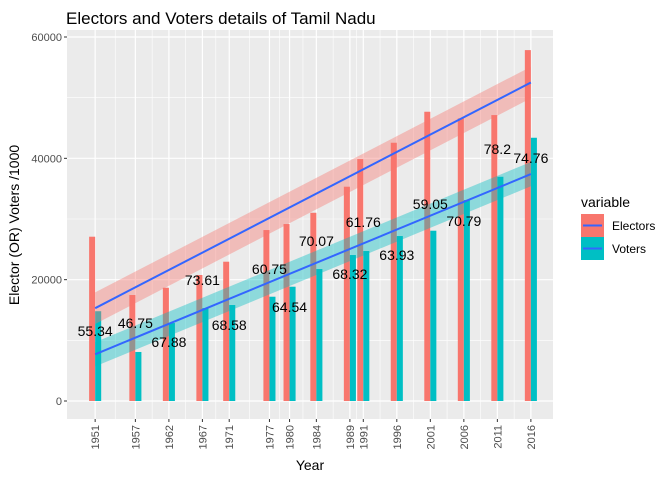  Describe the element at coordinates (431, 437) in the screenshot. I see `x-tick-label: 2001` at that location.